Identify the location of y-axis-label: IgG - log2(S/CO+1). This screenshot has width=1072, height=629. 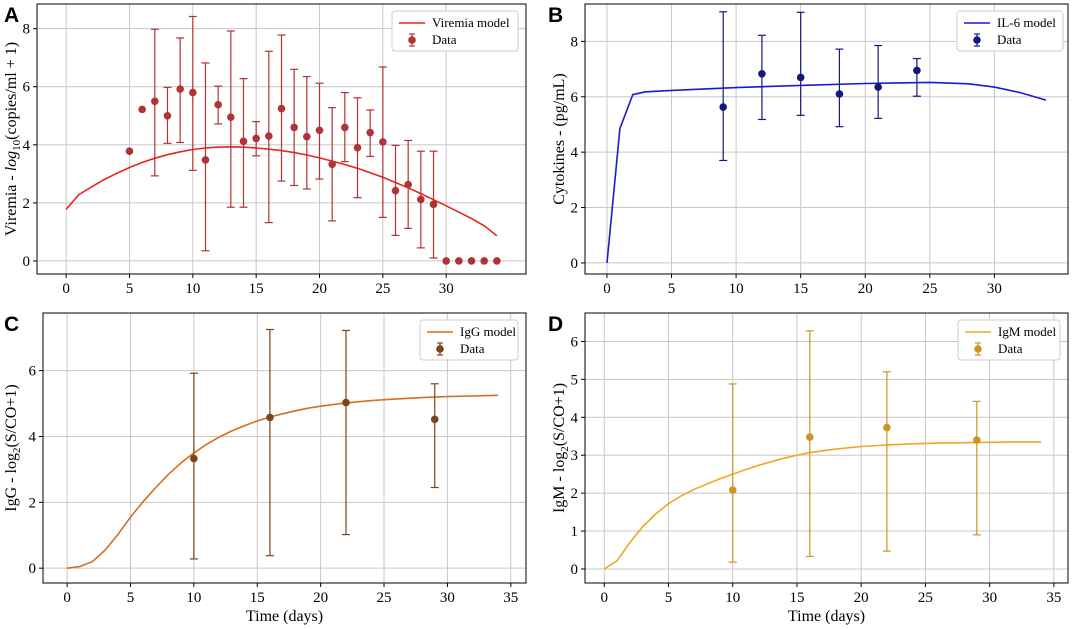
(13, 447).